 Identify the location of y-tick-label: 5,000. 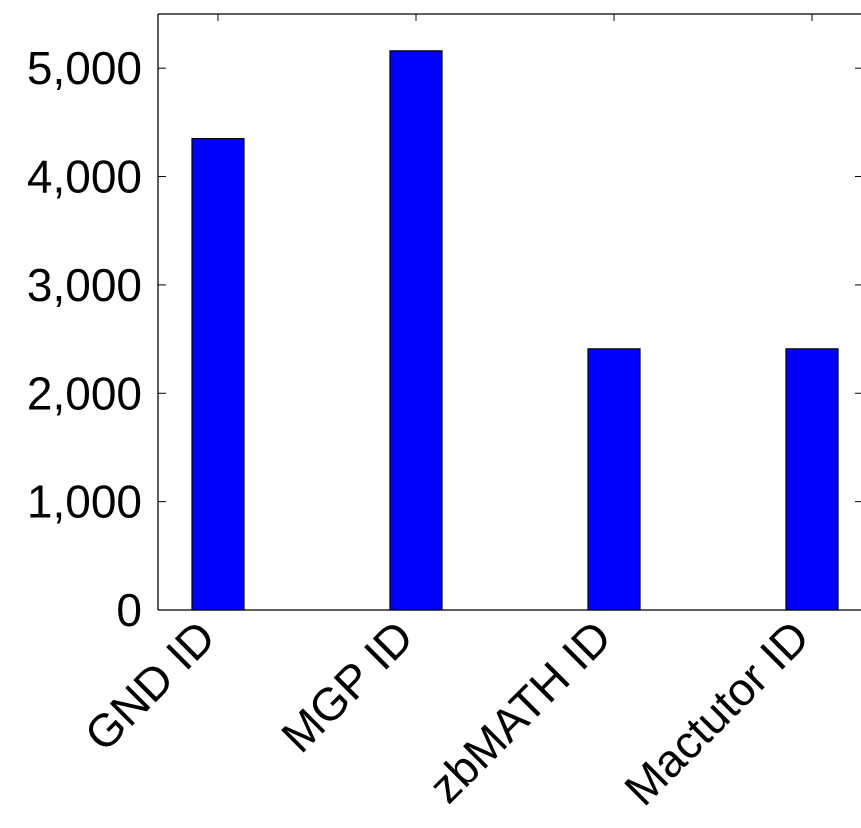
(84, 68).